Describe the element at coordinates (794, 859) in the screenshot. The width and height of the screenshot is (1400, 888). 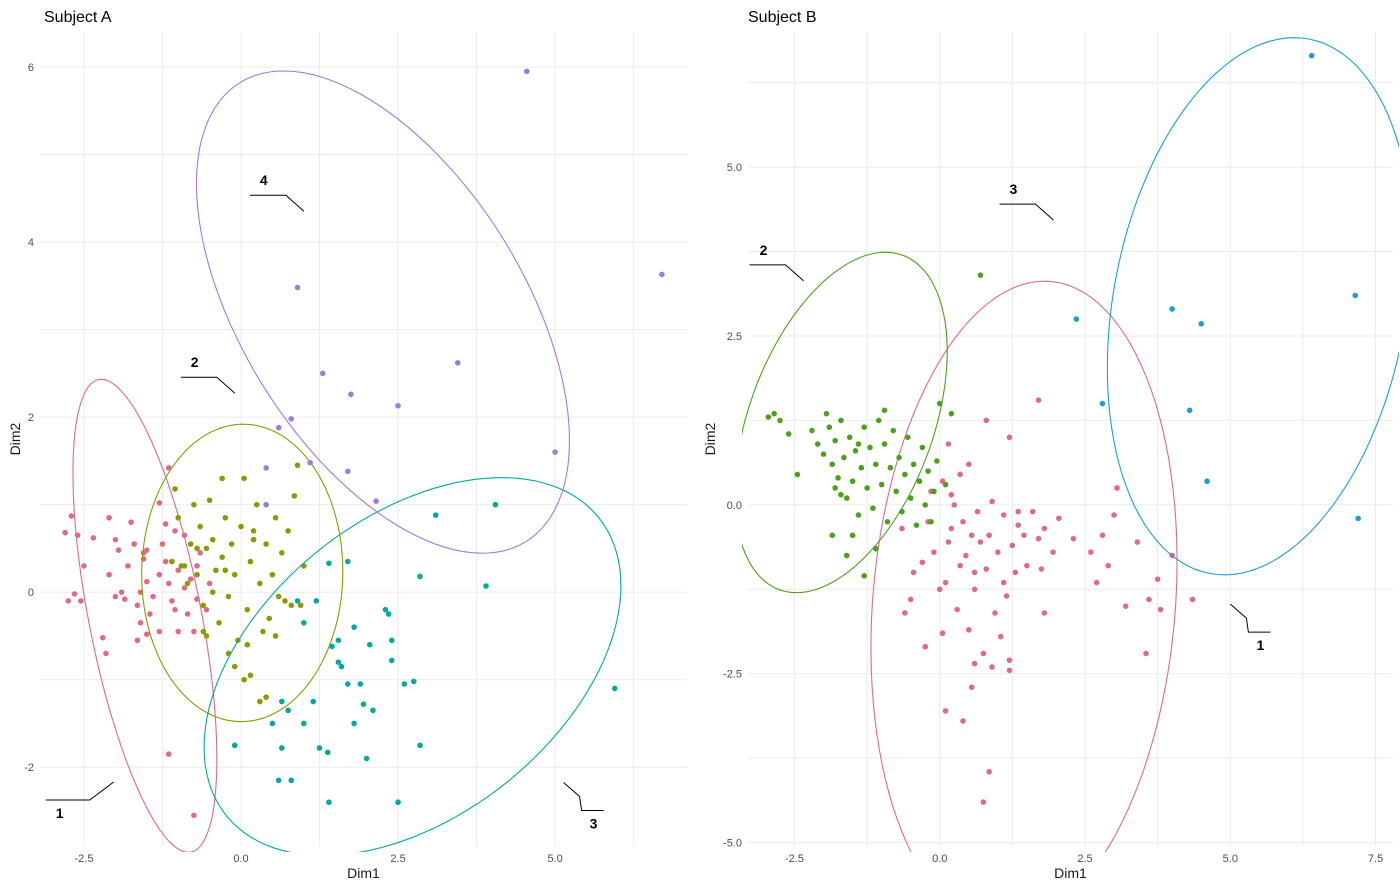
I see `panel-2-x-tick-label: -2.5` at that location.